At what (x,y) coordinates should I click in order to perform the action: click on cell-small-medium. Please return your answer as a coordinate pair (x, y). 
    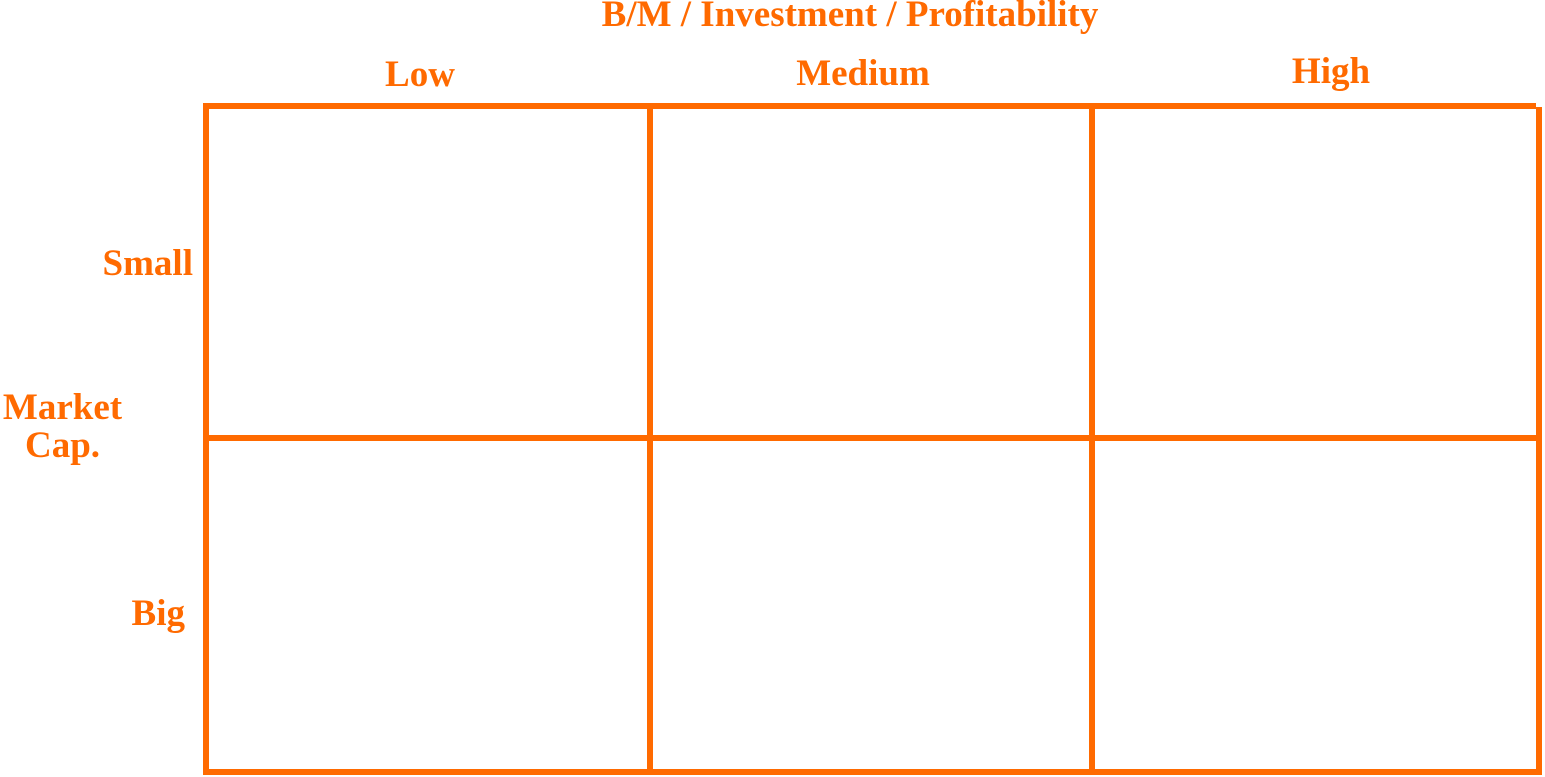
    Looking at the image, I should click on (871, 272).